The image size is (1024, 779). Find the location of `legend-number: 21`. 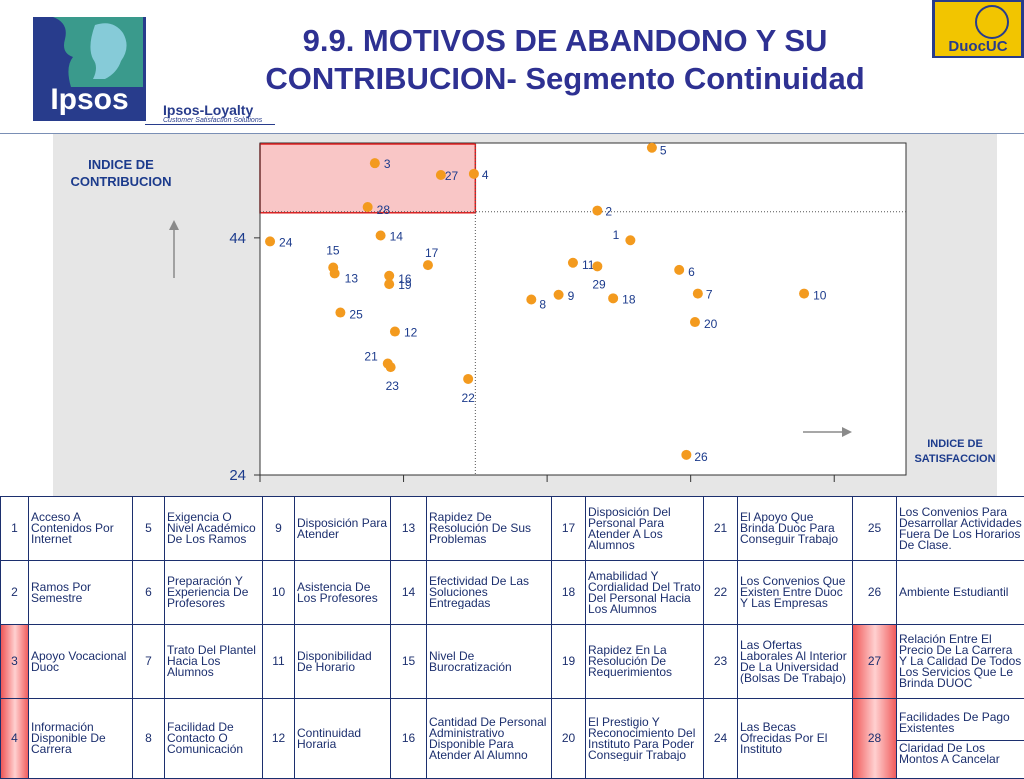

legend-number: 21 is located at coordinates (721, 529).